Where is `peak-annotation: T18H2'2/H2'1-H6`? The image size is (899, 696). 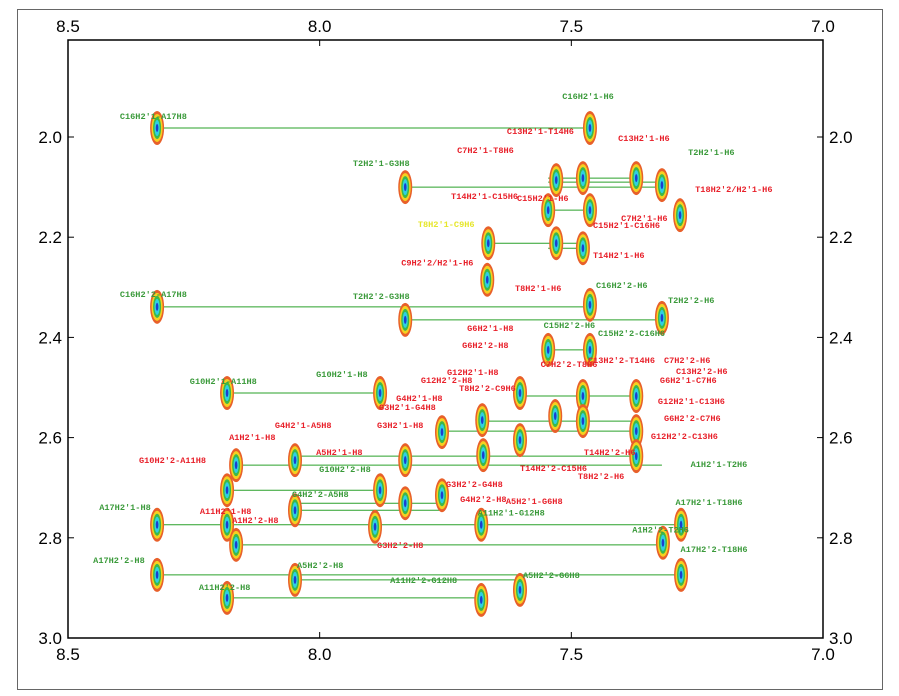 peak-annotation: T18H2'2/H2'1-H6 is located at coordinates (733, 190).